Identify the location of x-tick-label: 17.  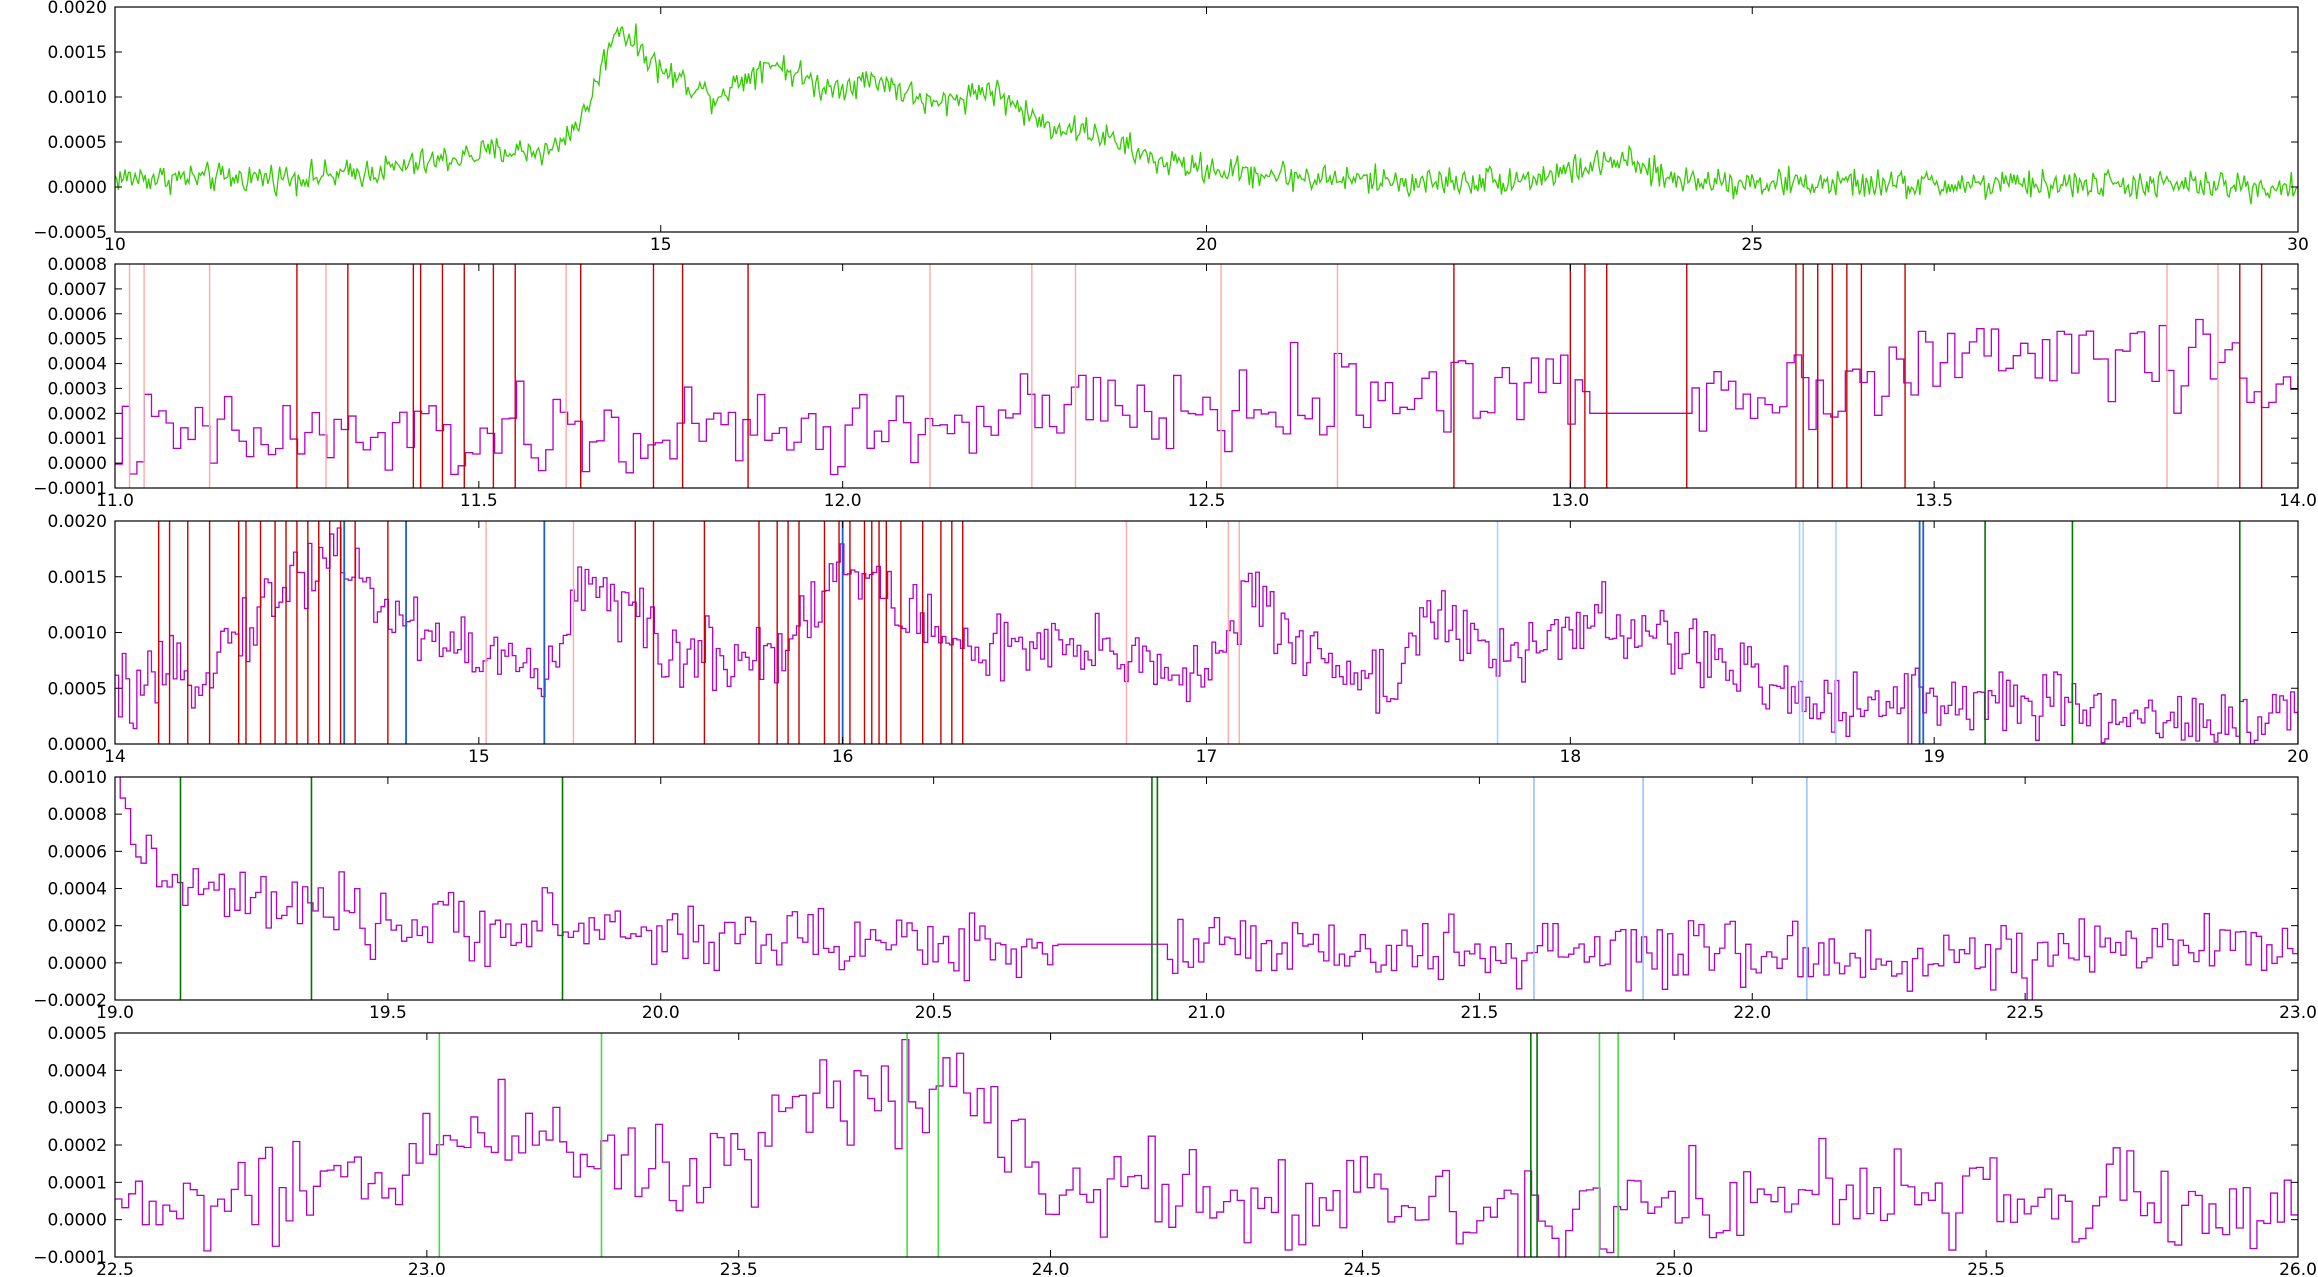
(1207, 757).